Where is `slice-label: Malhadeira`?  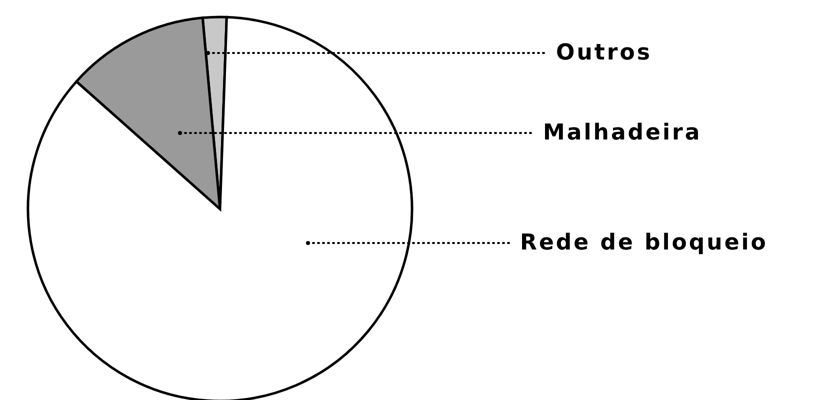 slice-label: Malhadeira is located at coordinates (622, 133).